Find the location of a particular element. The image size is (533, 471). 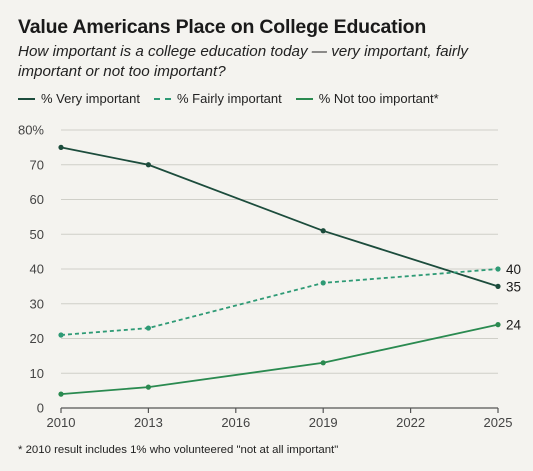

data-point-fairly-2019 is located at coordinates (323, 283).